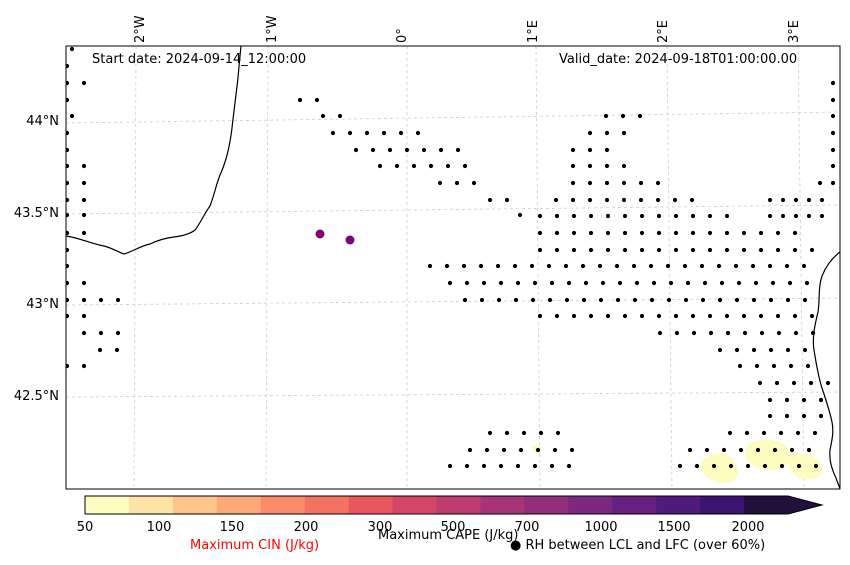 This screenshot has height=565, width=850. I want to click on colorbar-tick-label: 500, so click(453, 527).